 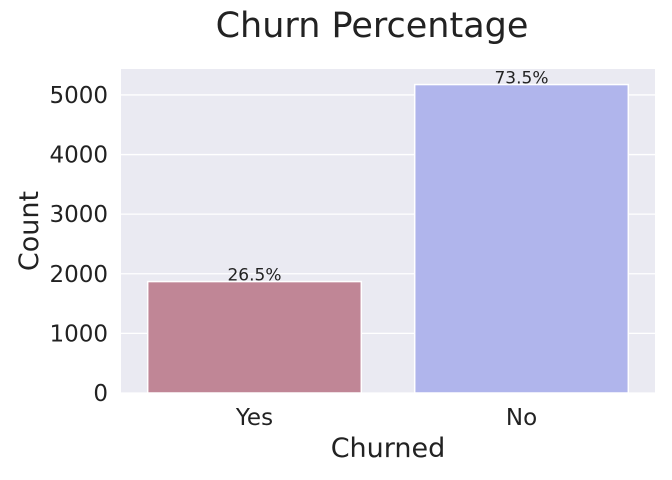 What do you see at coordinates (78, 96) in the screenshot?
I see `y-tick-label: 5000` at bounding box center [78, 96].